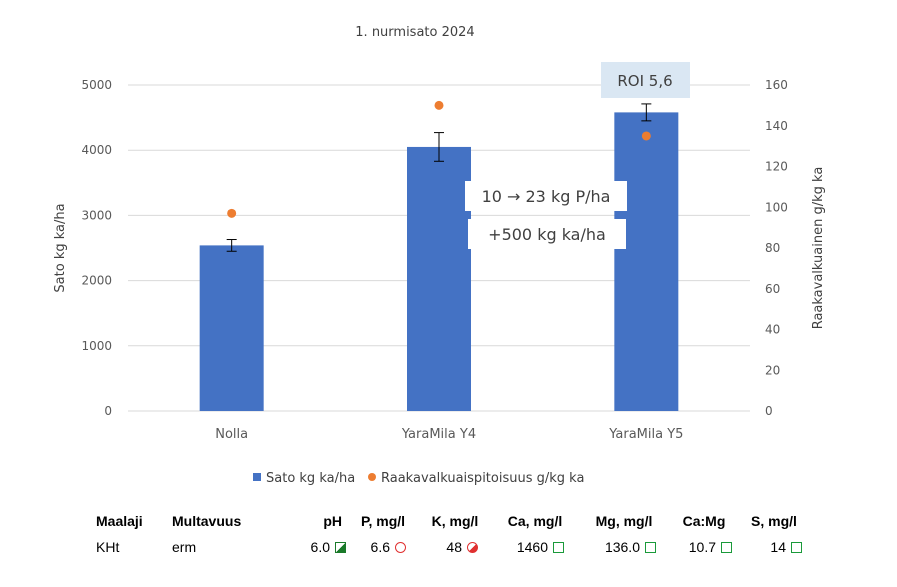 Image resolution: width=897 pixels, height=587 pixels. I want to click on category-label: Nolla, so click(231, 434).